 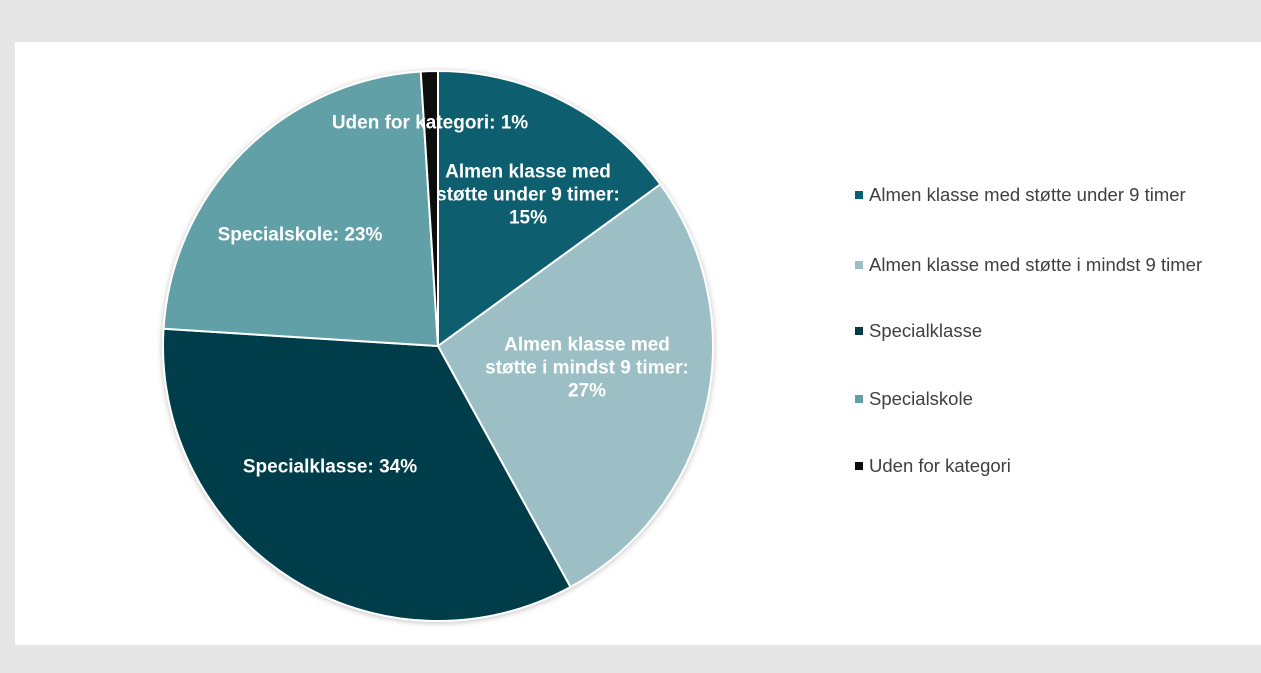 I want to click on legend-label: Almen klasse med støtte under 9 timer, so click(x=1027, y=194).